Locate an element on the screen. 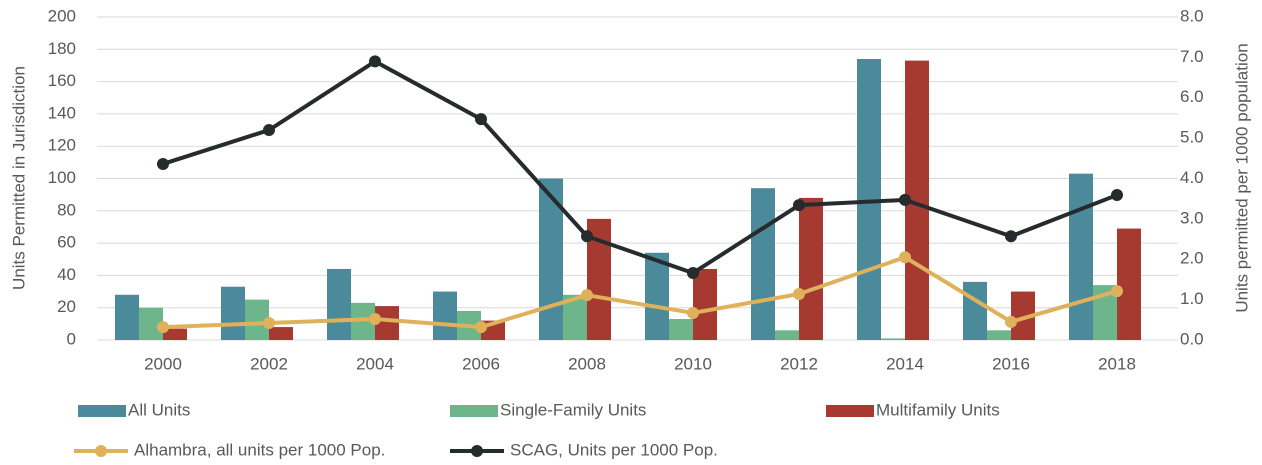 Image resolution: width=1262 pixels, height=465 pixels. x-tick-label: 2016 is located at coordinates (1011, 363).